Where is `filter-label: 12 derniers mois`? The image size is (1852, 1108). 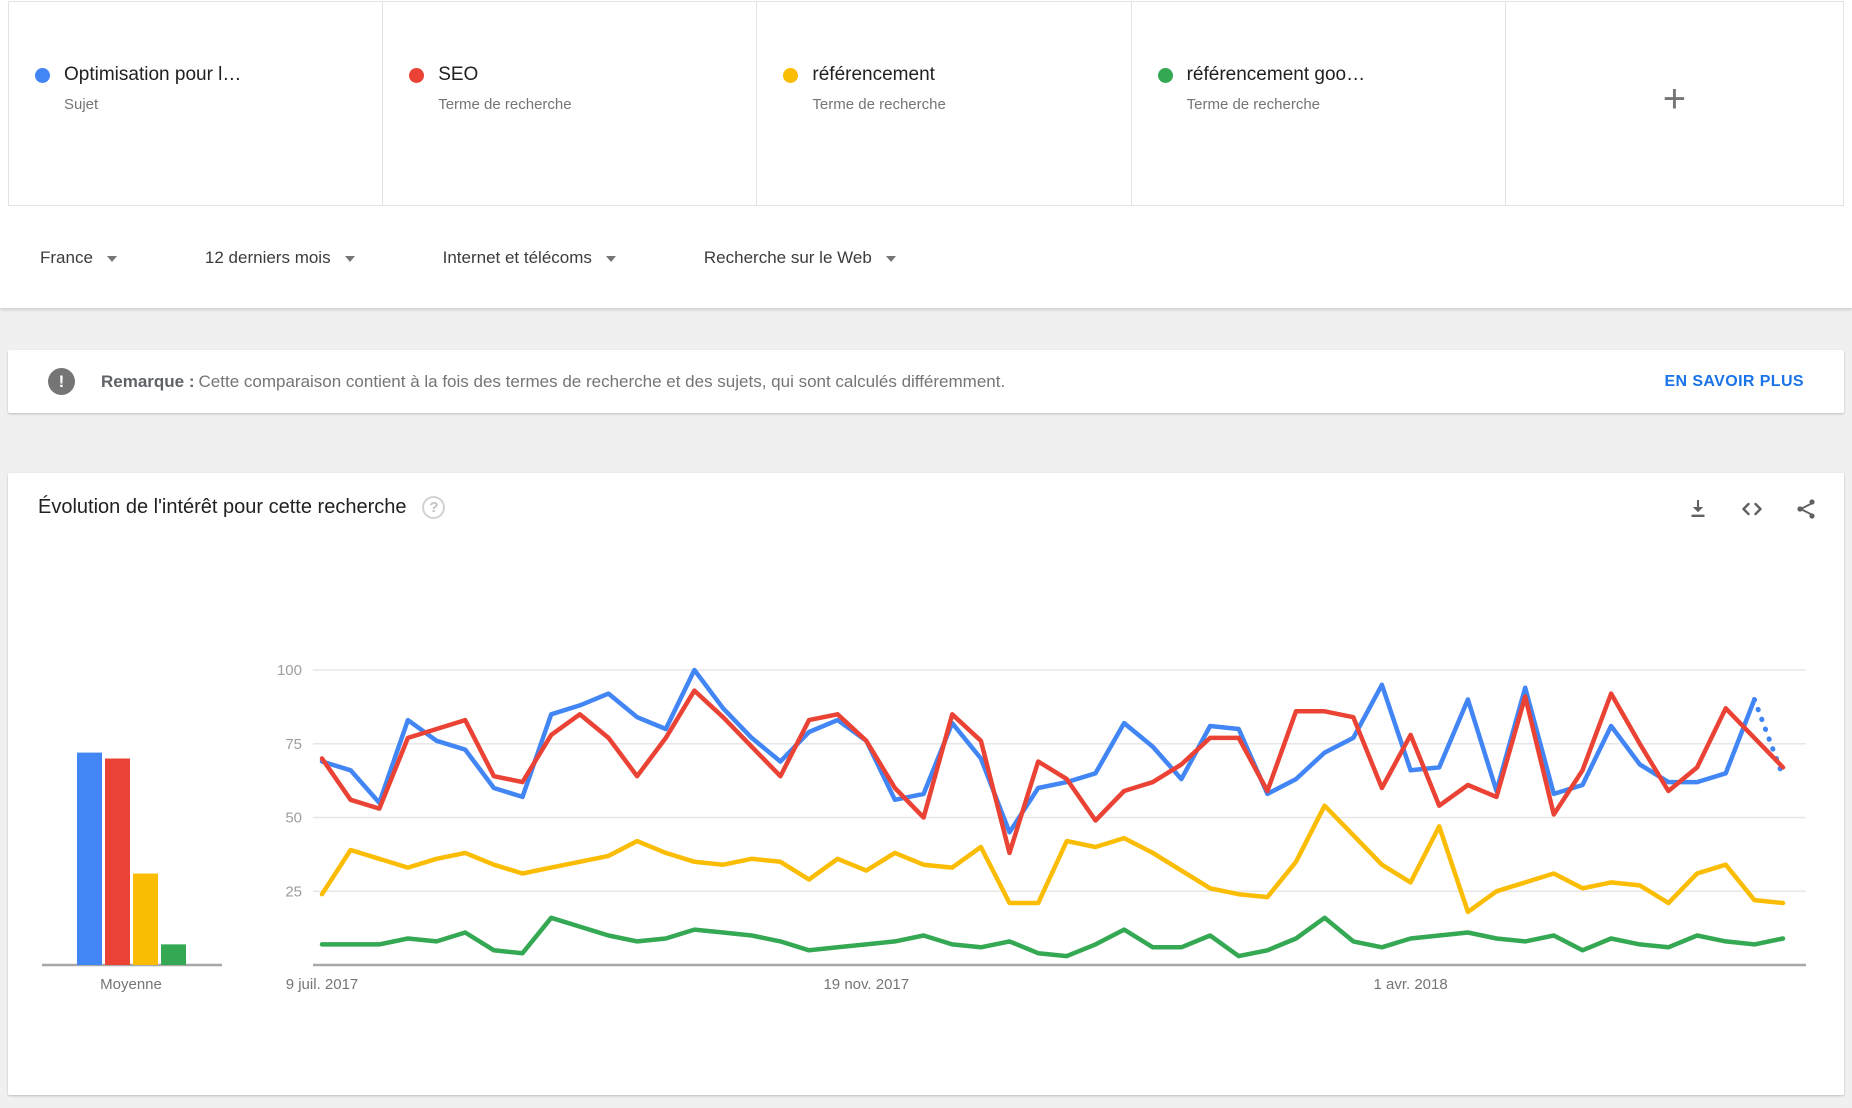
filter-label: 12 derniers mois is located at coordinates (267, 257).